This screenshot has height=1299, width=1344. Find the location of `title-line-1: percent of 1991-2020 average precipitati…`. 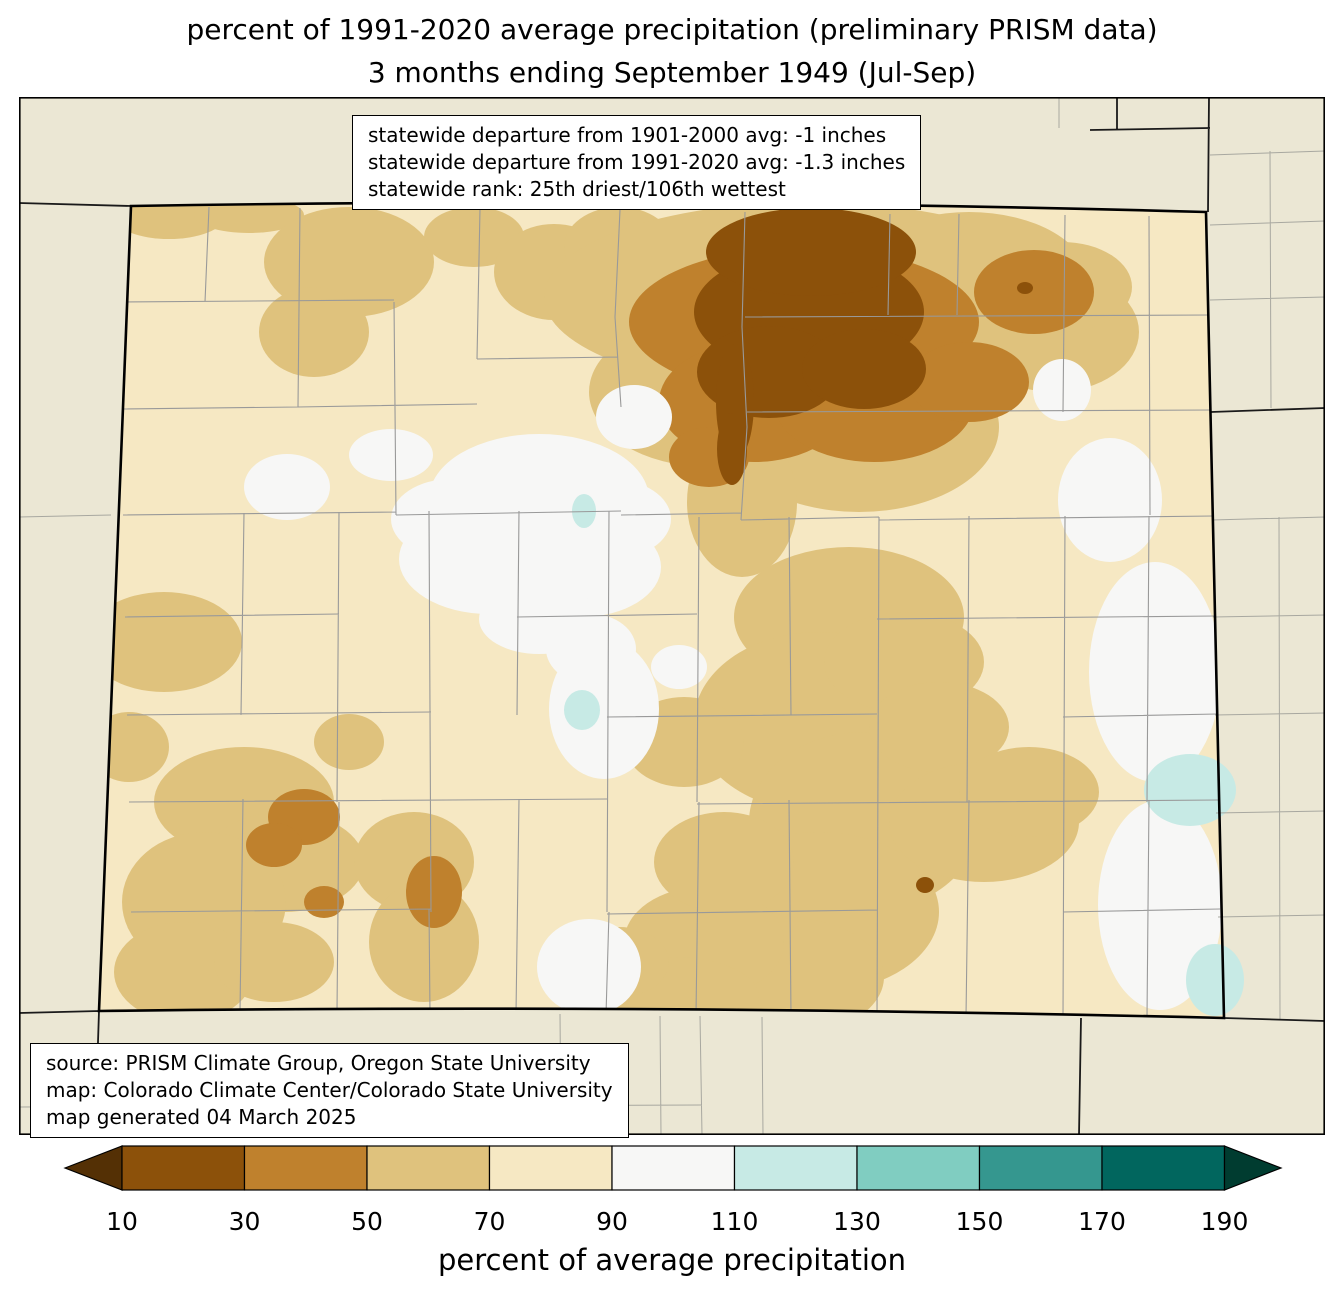

title-line-1: percent of 1991-2020 average precipitati… is located at coordinates (672, 29).